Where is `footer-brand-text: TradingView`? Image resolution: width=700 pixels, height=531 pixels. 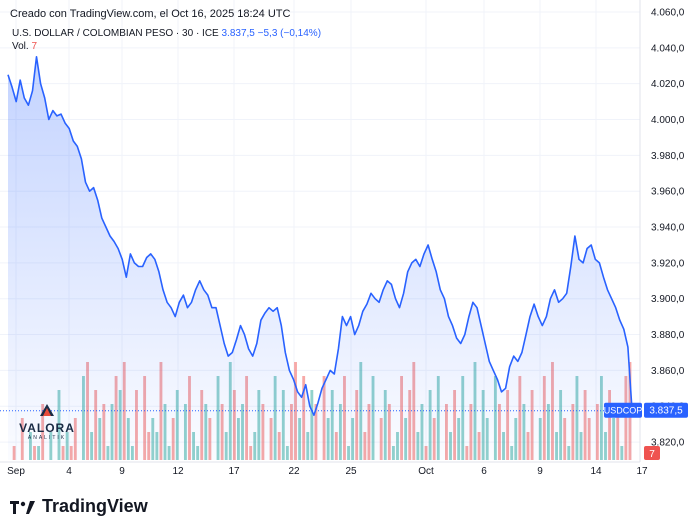
footer-brand-text: TradingView is located at coordinates (95, 506).